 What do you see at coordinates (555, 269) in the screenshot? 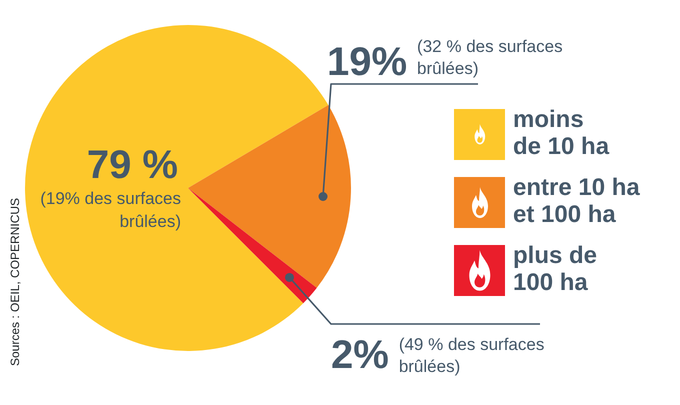
I see `legend-label: plus de 100 ha` at bounding box center [555, 269].